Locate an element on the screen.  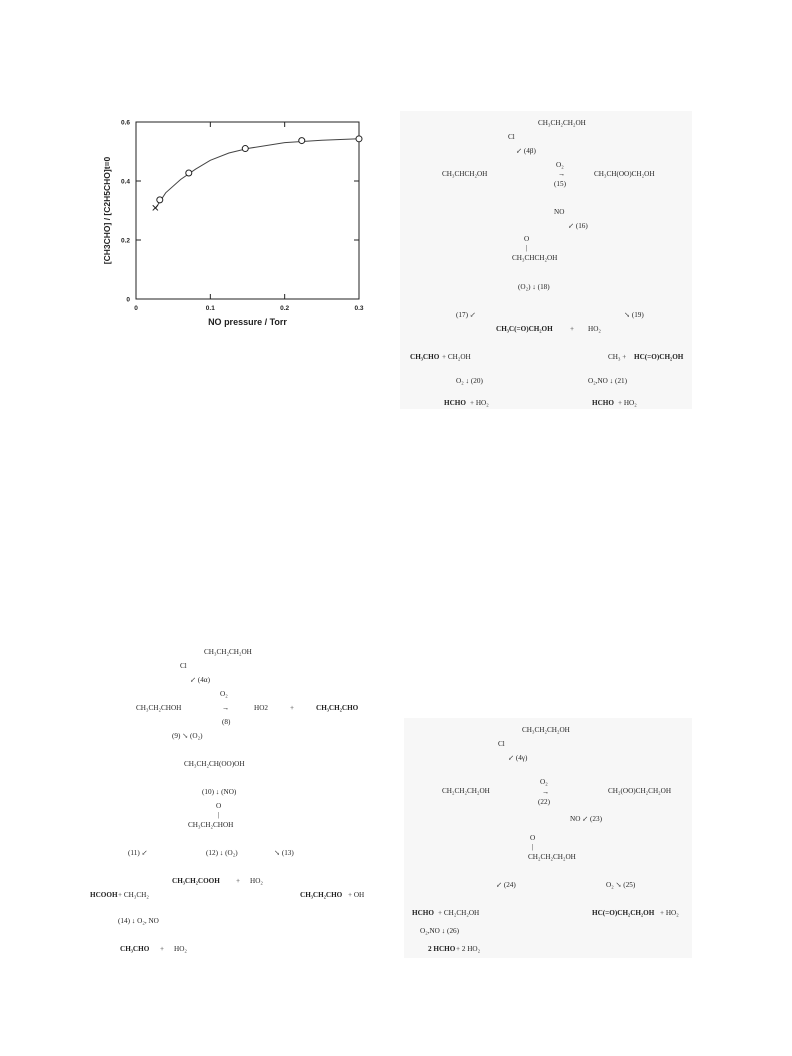
hydroxyethyl: + CH₂CH₂OH is located at coordinates (459, 913).